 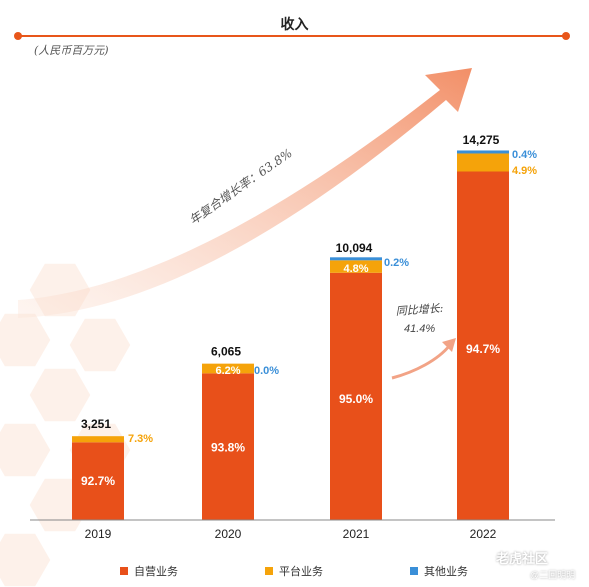 I want to click on legend-label: 平台业务, so click(x=301, y=572).